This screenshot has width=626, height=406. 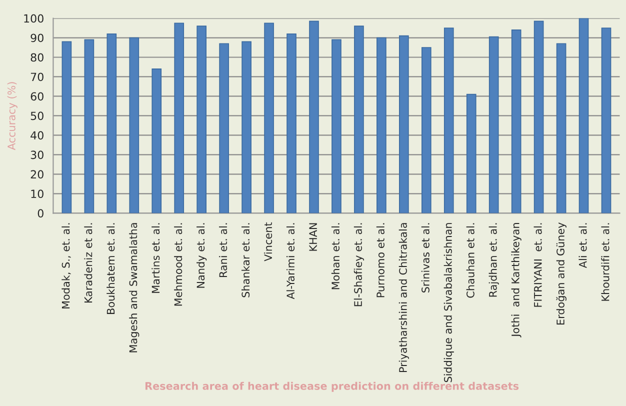 What do you see at coordinates (201, 255) in the screenshot?
I see `x-tick-label: Nandy et. al.` at bounding box center [201, 255].